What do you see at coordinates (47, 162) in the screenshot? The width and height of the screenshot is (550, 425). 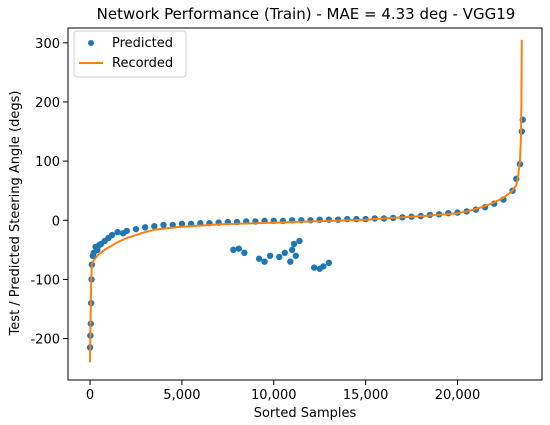 I see `y-tick-label: 100` at bounding box center [47, 162].